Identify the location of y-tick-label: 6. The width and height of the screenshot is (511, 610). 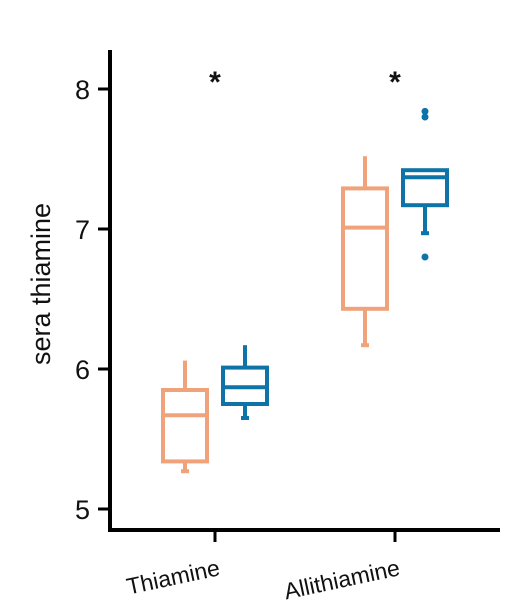
(82, 370).